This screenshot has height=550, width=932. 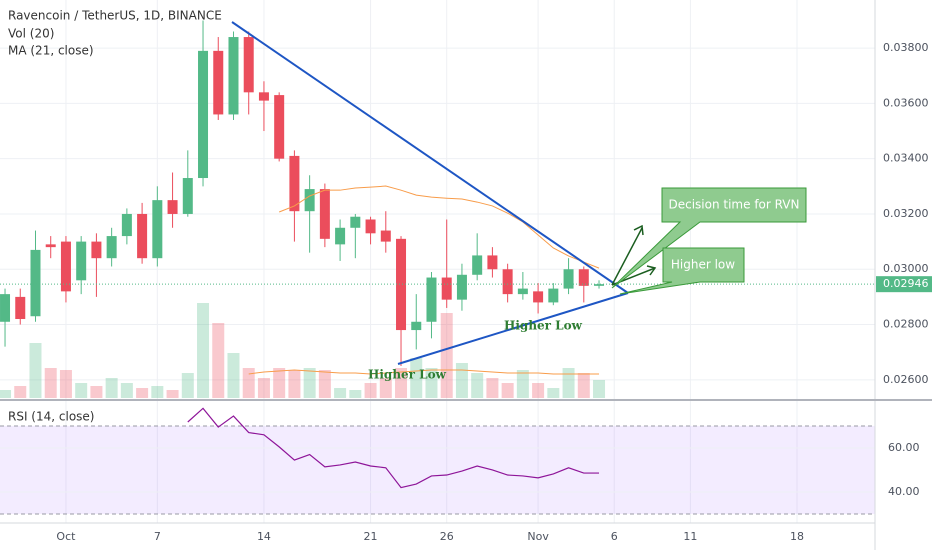 What do you see at coordinates (906, 47) in the screenshot?
I see `y-tick-label: 0.03800` at bounding box center [906, 47].